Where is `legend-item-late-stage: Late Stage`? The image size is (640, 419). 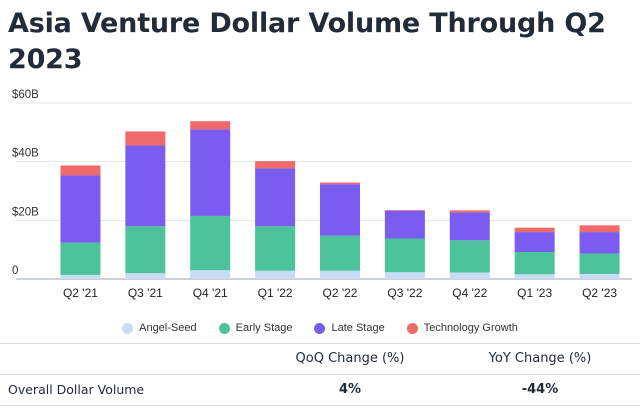
legend-item-late-stage: Late Stage is located at coordinates (349, 328).